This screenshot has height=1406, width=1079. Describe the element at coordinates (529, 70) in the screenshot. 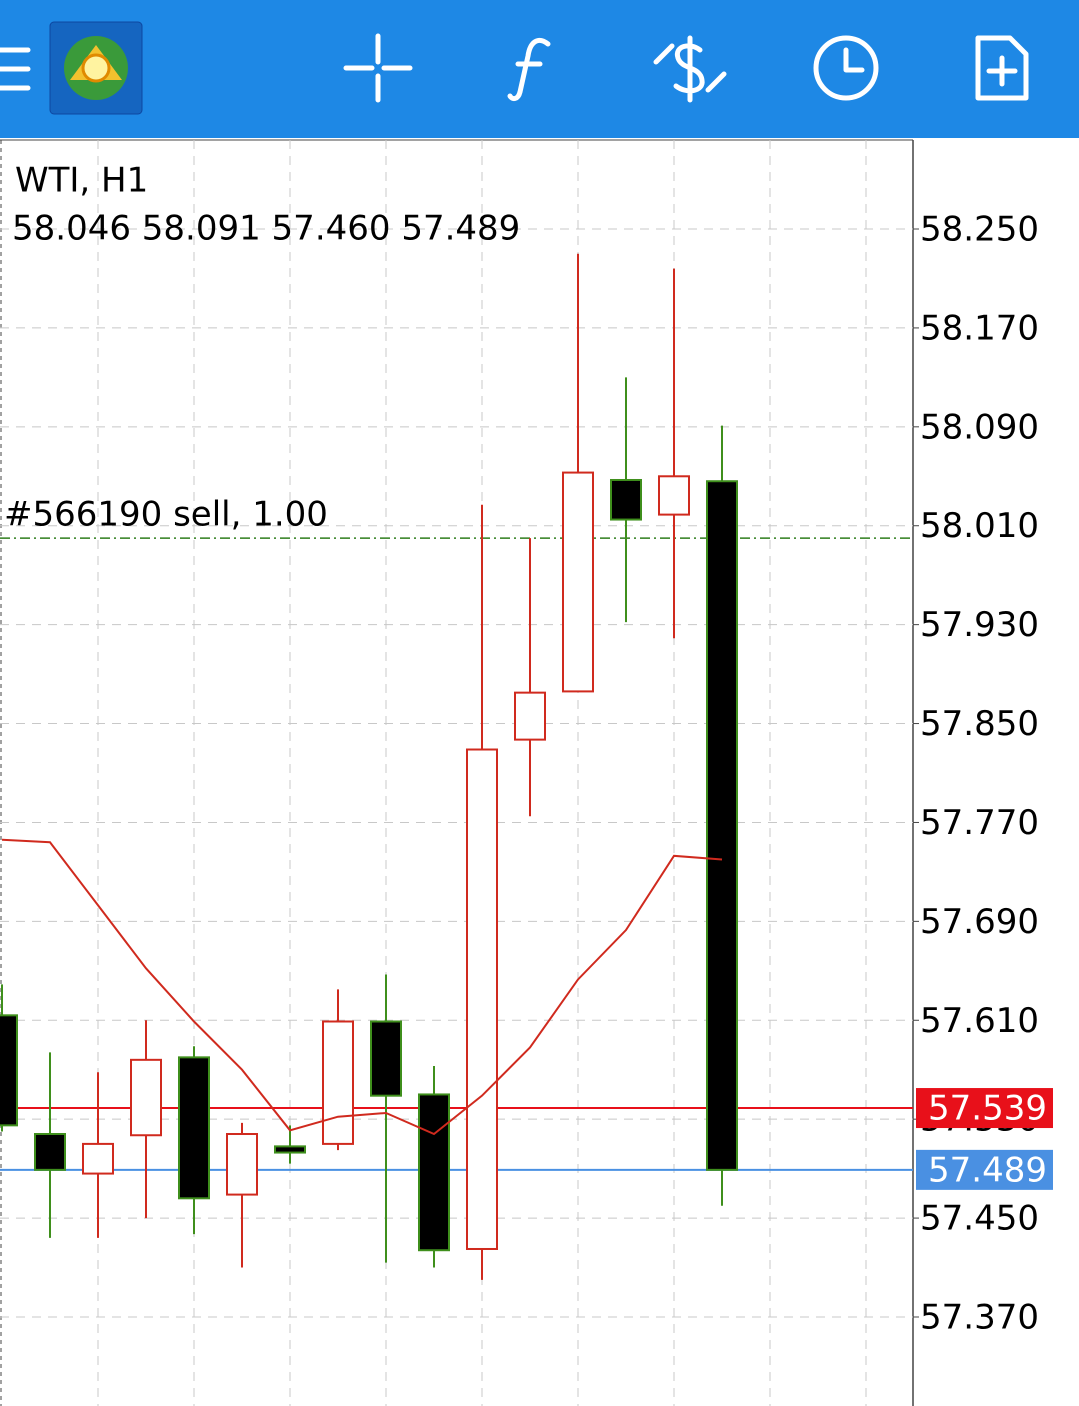

I see `indicators-button` at that location.